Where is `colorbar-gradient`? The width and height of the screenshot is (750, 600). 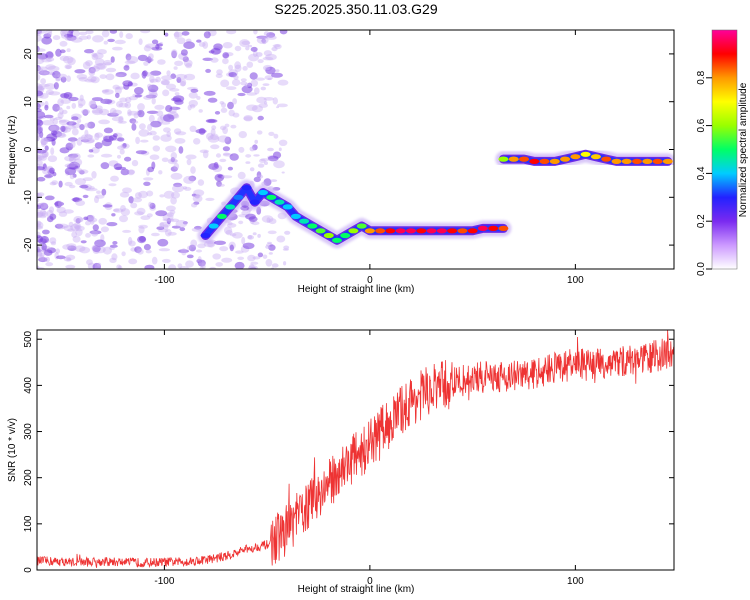 colorbar-gradient is located at coordinates (724, 149).